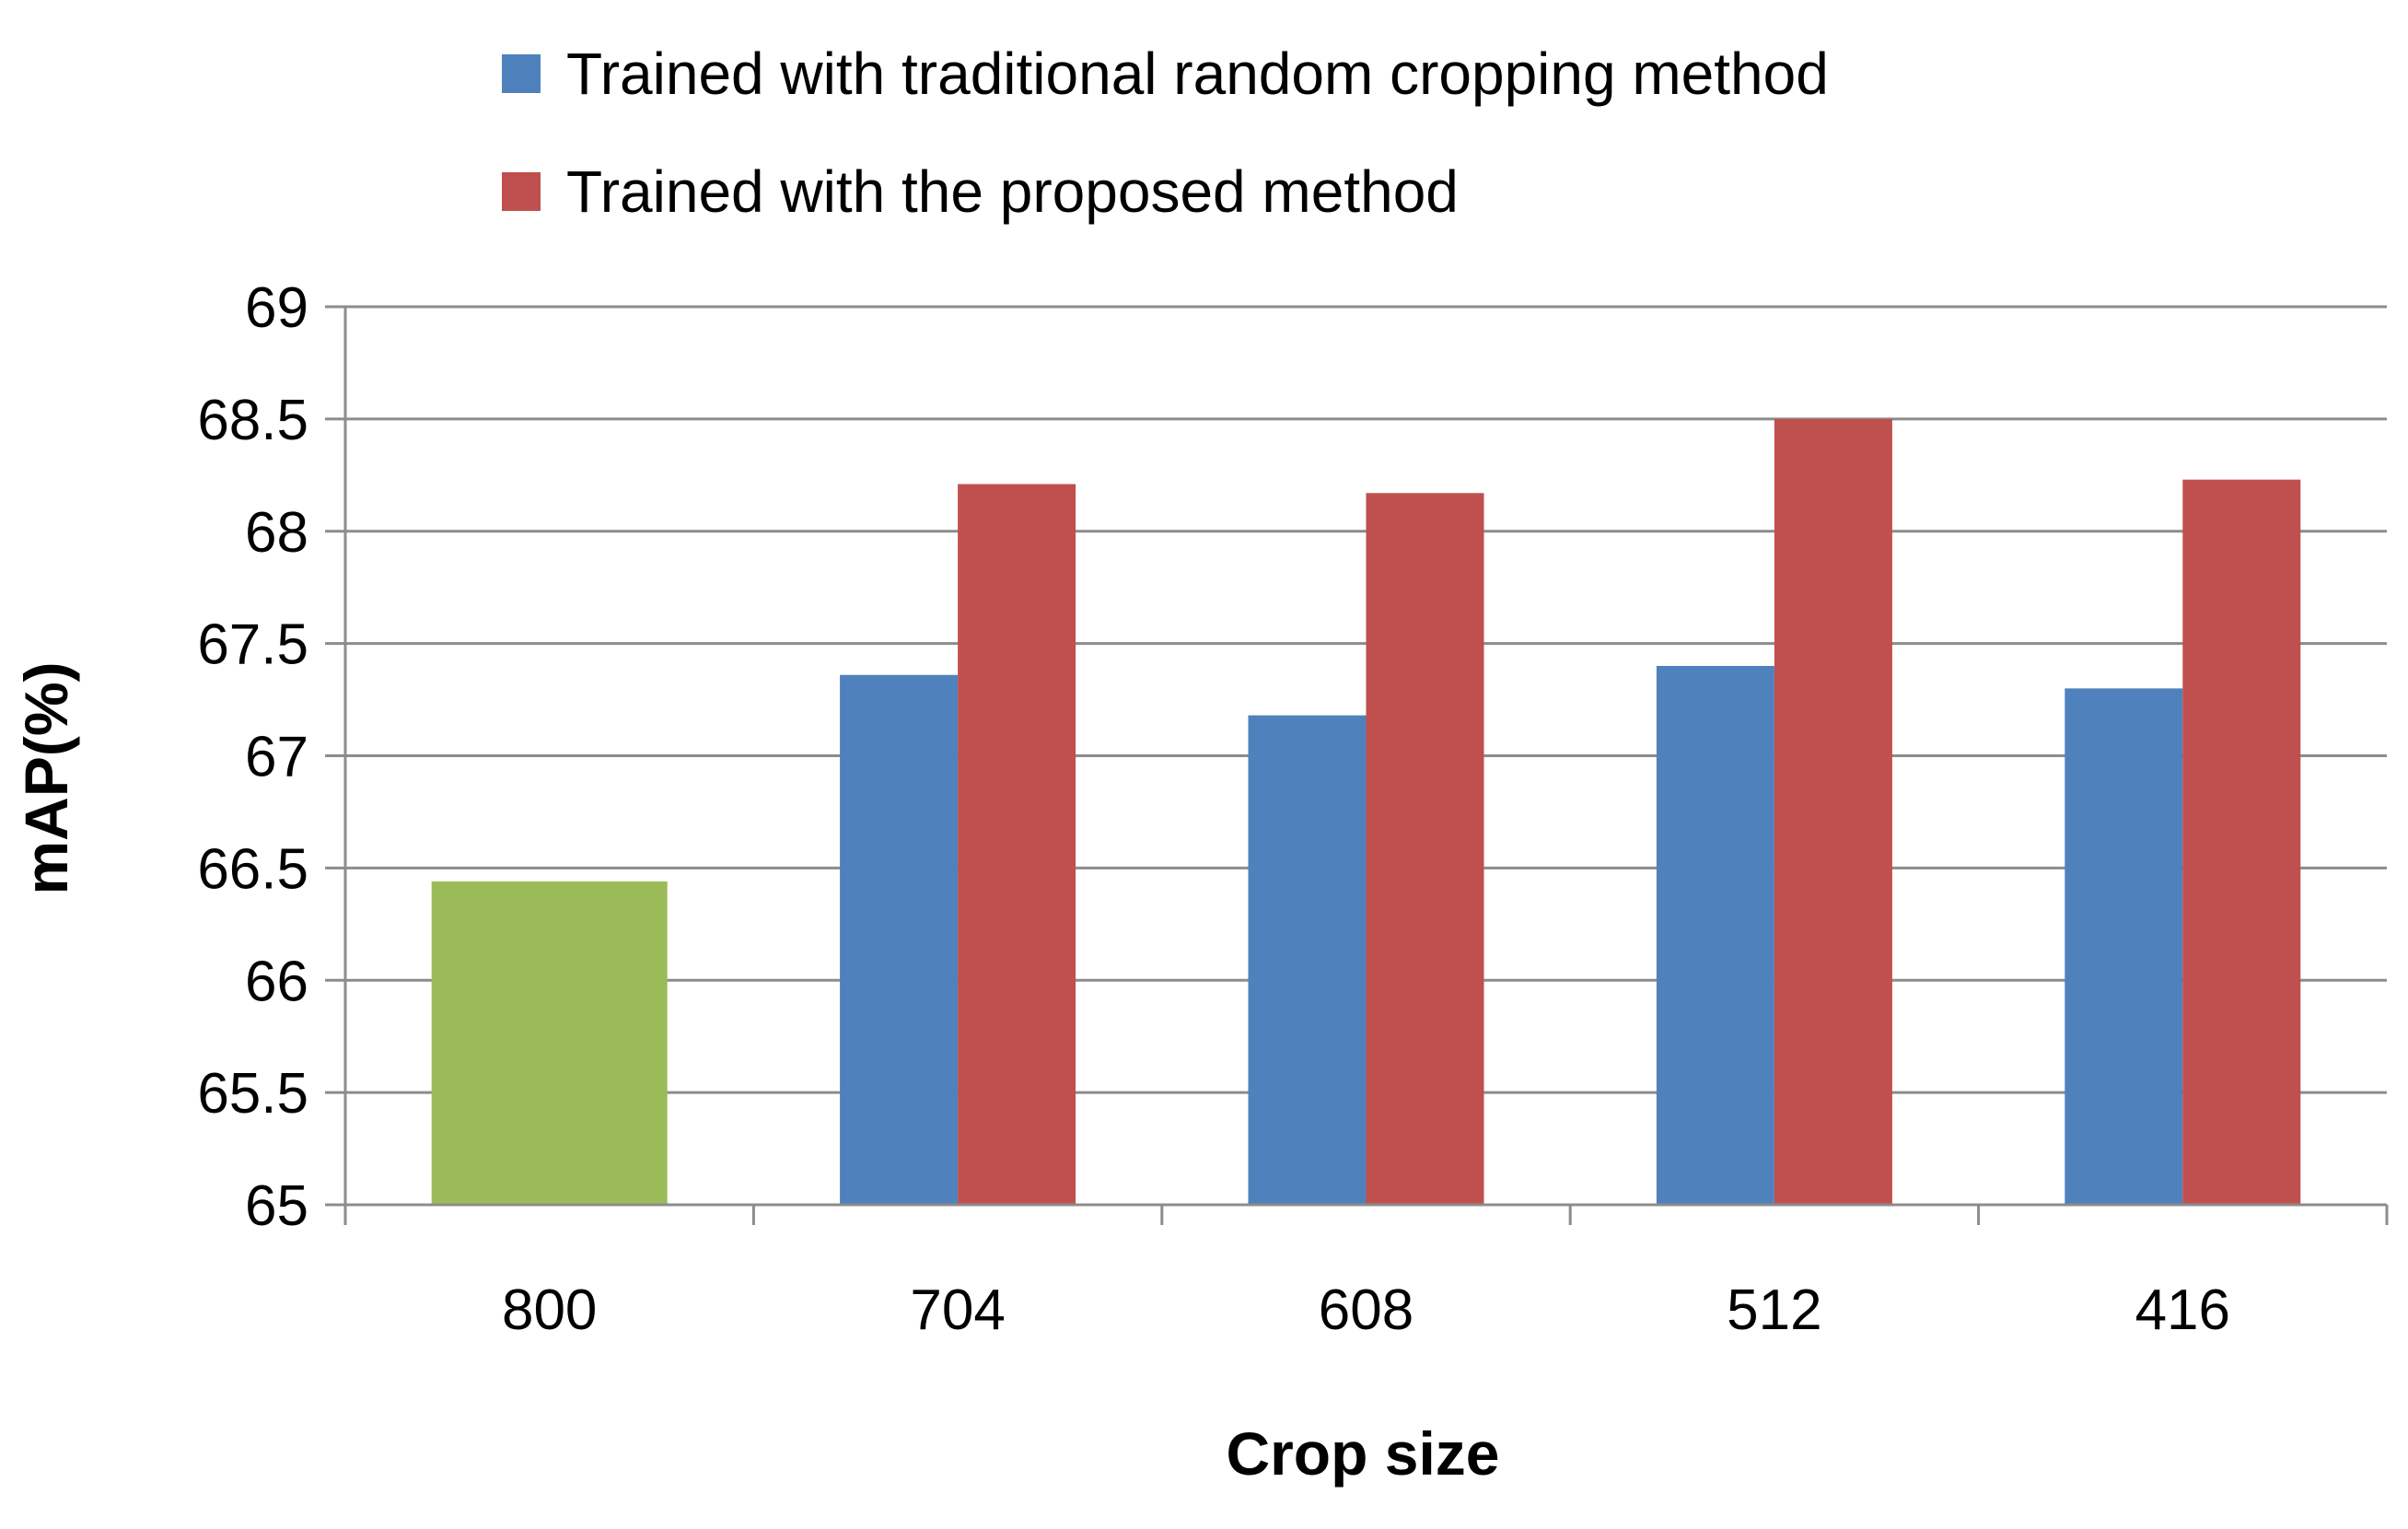 This screenshot has height=1529, width=2408. I want to click on legend-label-proposed: Trained with the proposed method, so click(1012, 191).